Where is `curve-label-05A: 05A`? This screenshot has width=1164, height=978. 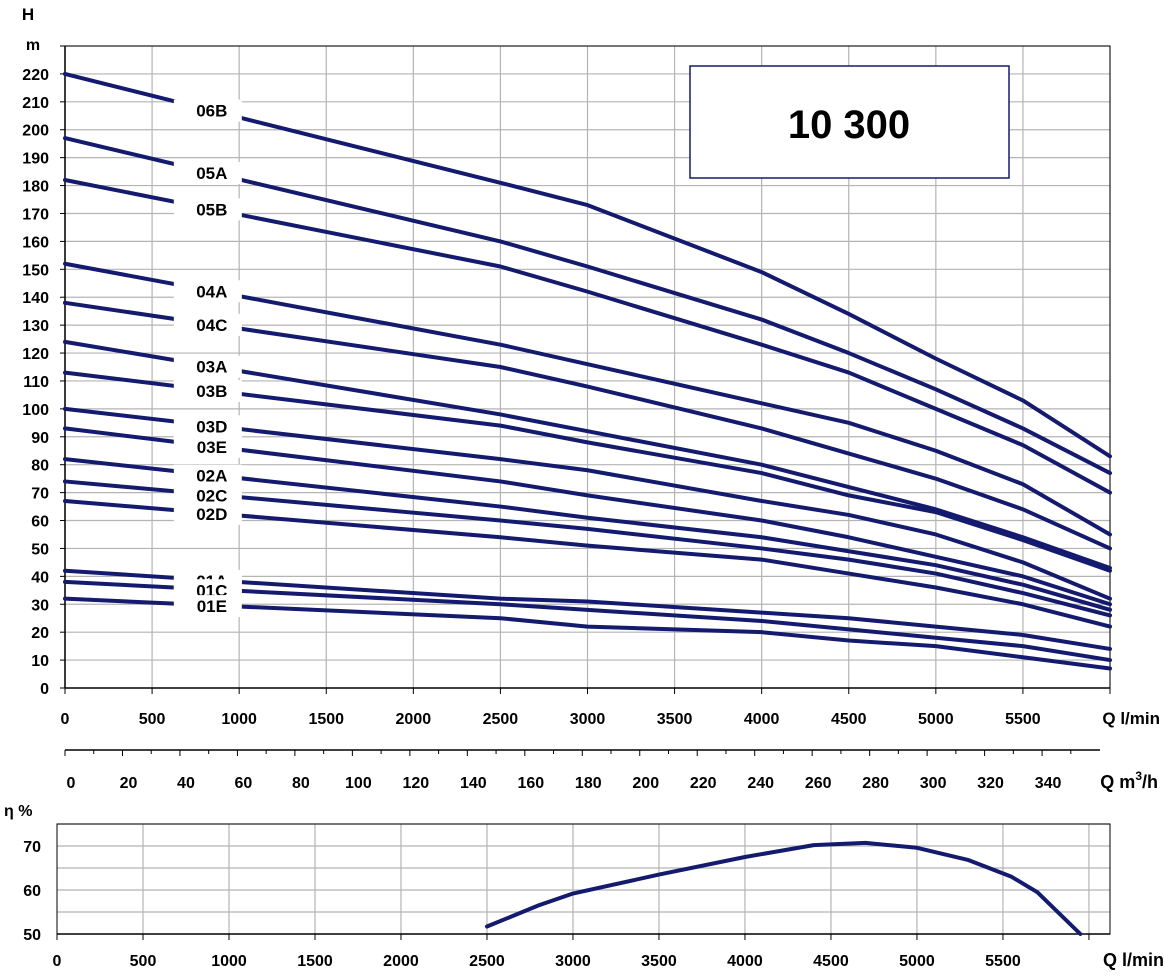 curve-label-05A: 05A is located at coordinates (211, 173).